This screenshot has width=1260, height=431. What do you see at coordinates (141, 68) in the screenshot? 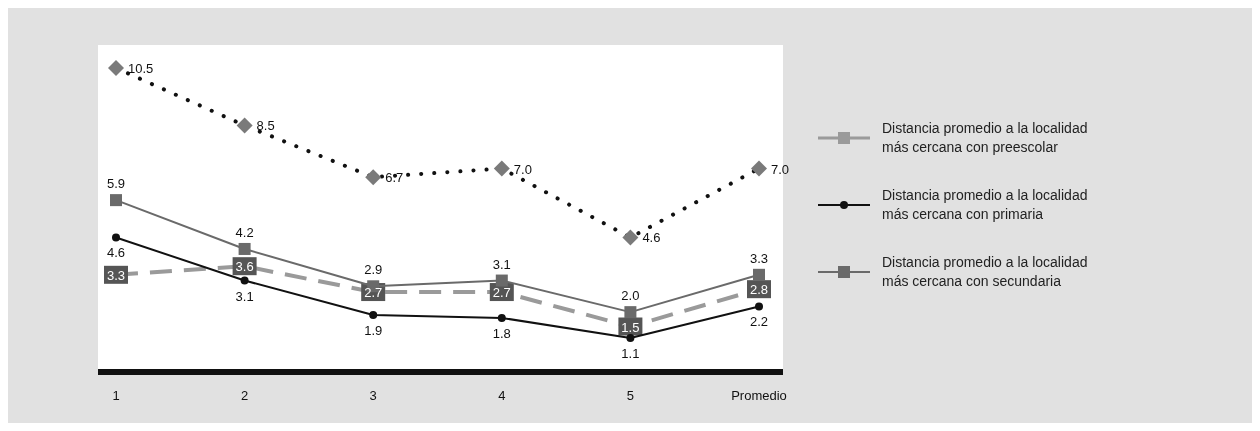
I see `data-label: 10.5` at bounding box center [141, 68].